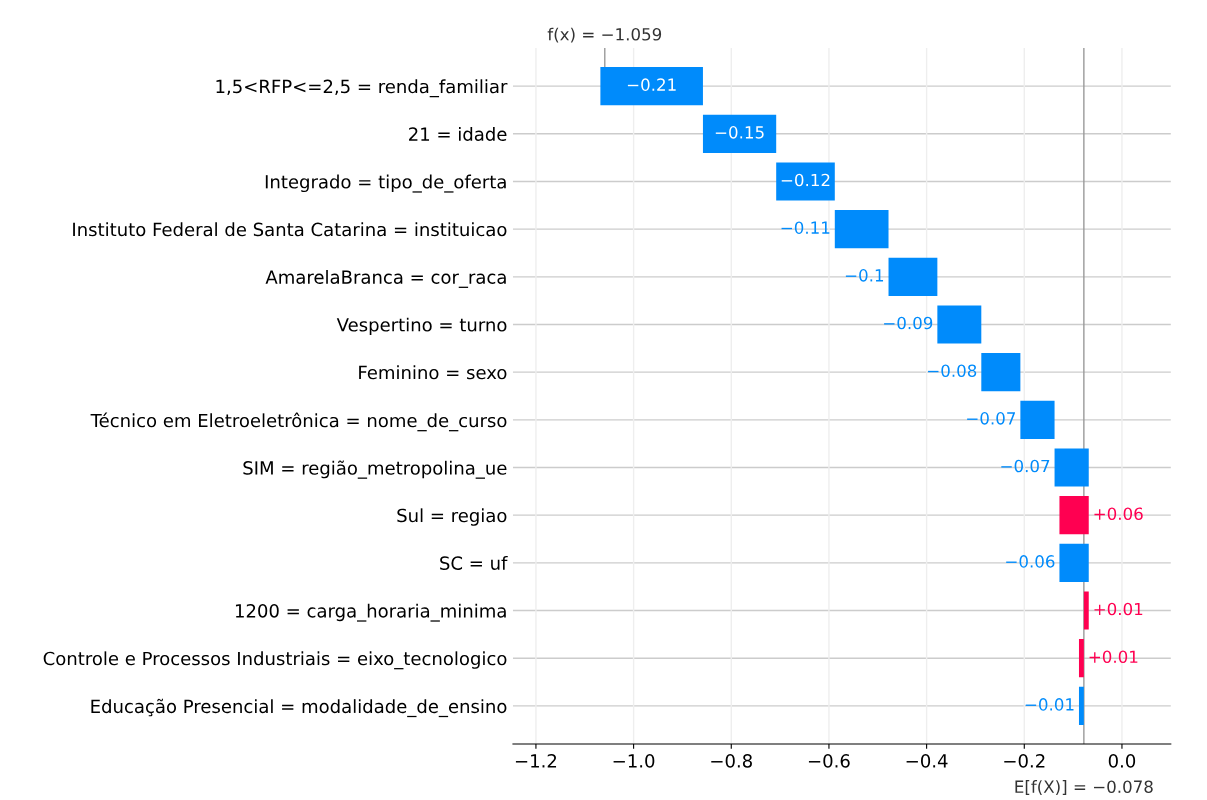  I want to click on data-label: −0.01, so click(1049, 704).